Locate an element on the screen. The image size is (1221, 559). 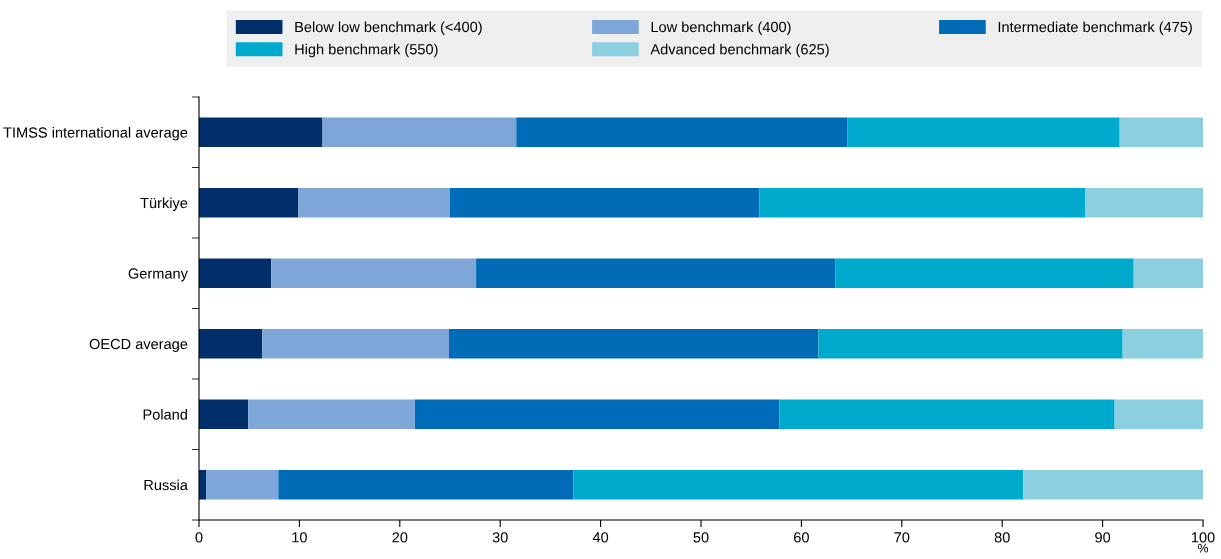
x-tick-label: 60 is located at coordinates (801, 537).